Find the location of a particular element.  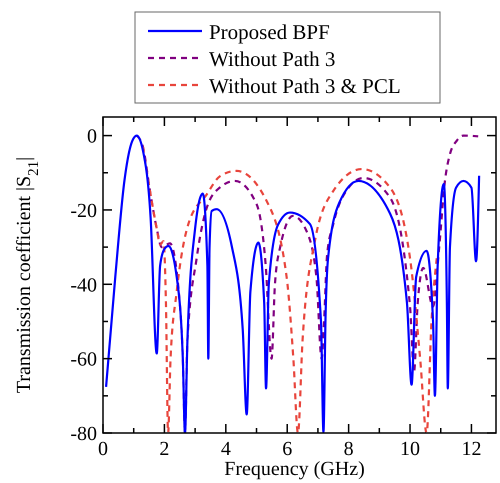

y-tick-label: -60 is located at coordinates (83, 359).